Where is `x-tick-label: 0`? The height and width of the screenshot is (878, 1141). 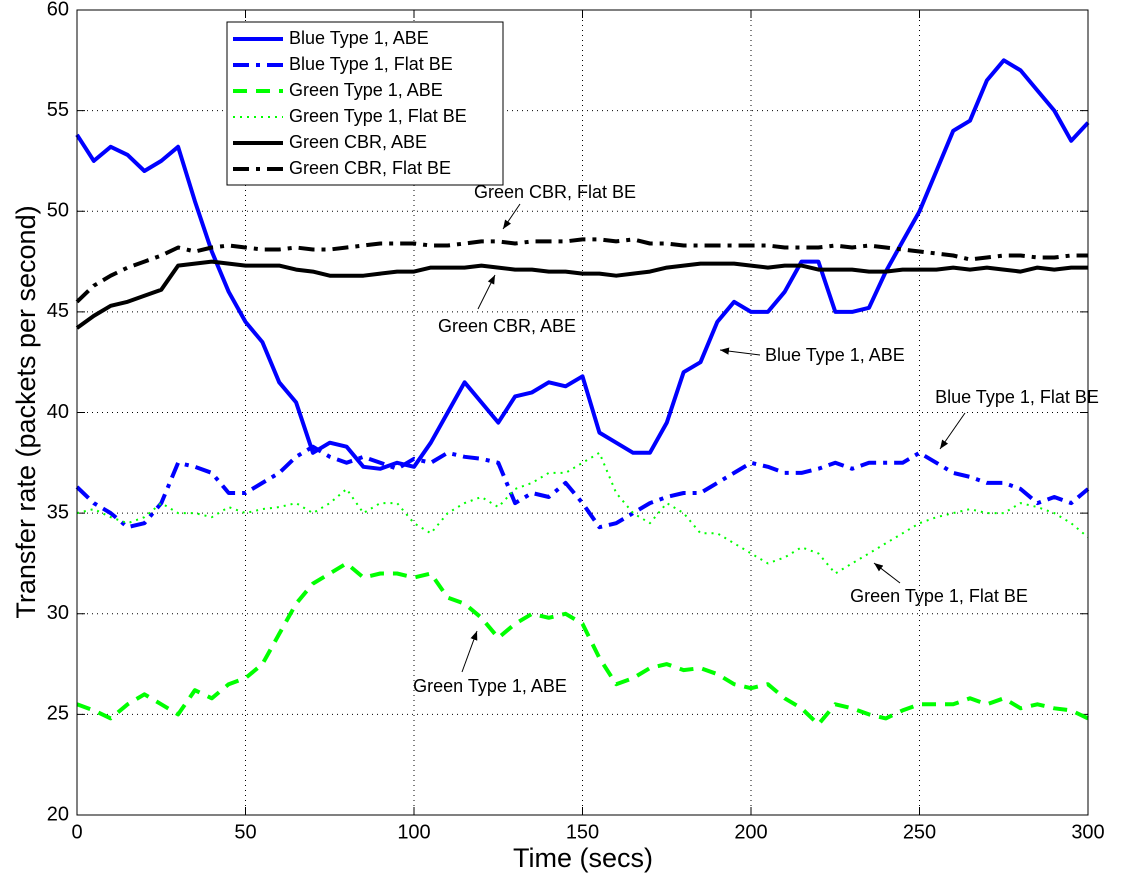 x-tick-label: 0 is located at coordinates (76, 832).